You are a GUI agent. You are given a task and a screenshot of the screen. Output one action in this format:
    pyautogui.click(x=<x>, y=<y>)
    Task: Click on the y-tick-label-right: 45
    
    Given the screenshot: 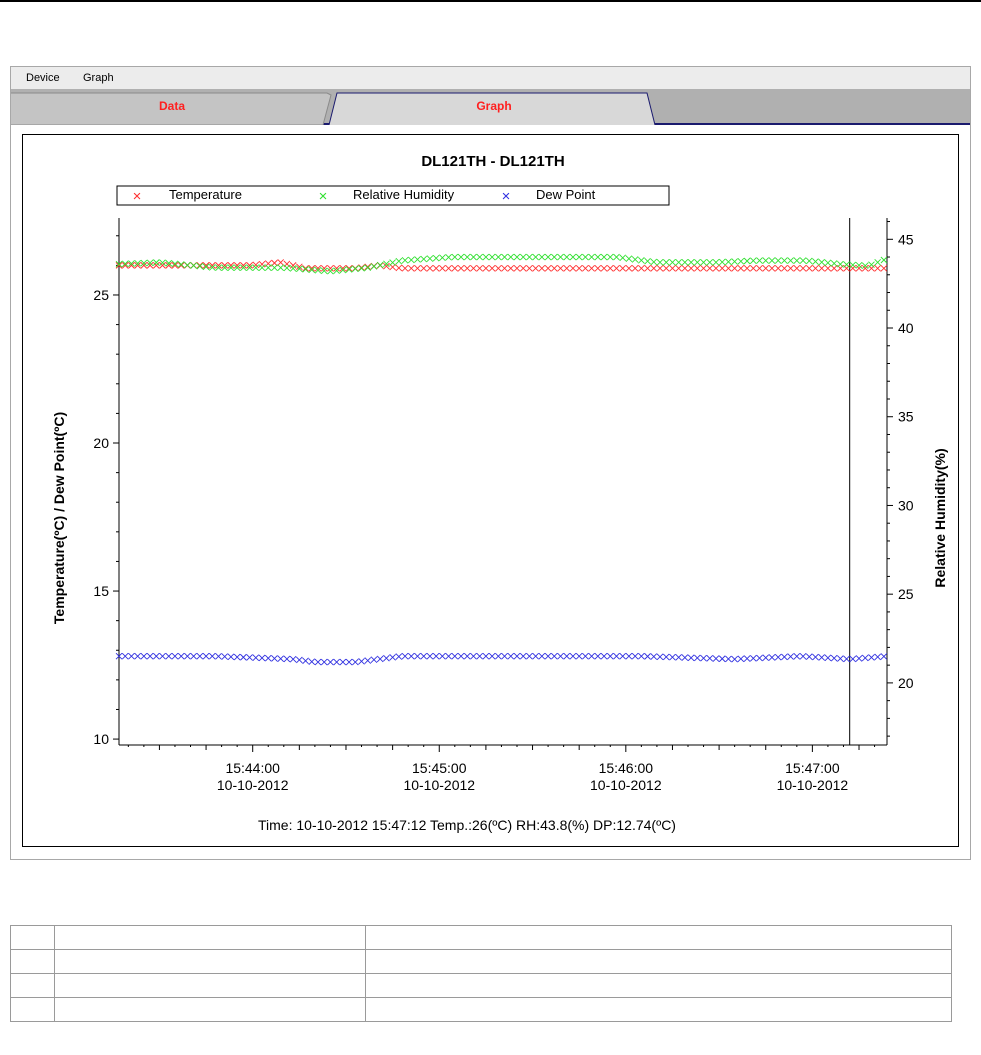 What is the action you would take?
    pyautogui.click(x=906, y=239)
    